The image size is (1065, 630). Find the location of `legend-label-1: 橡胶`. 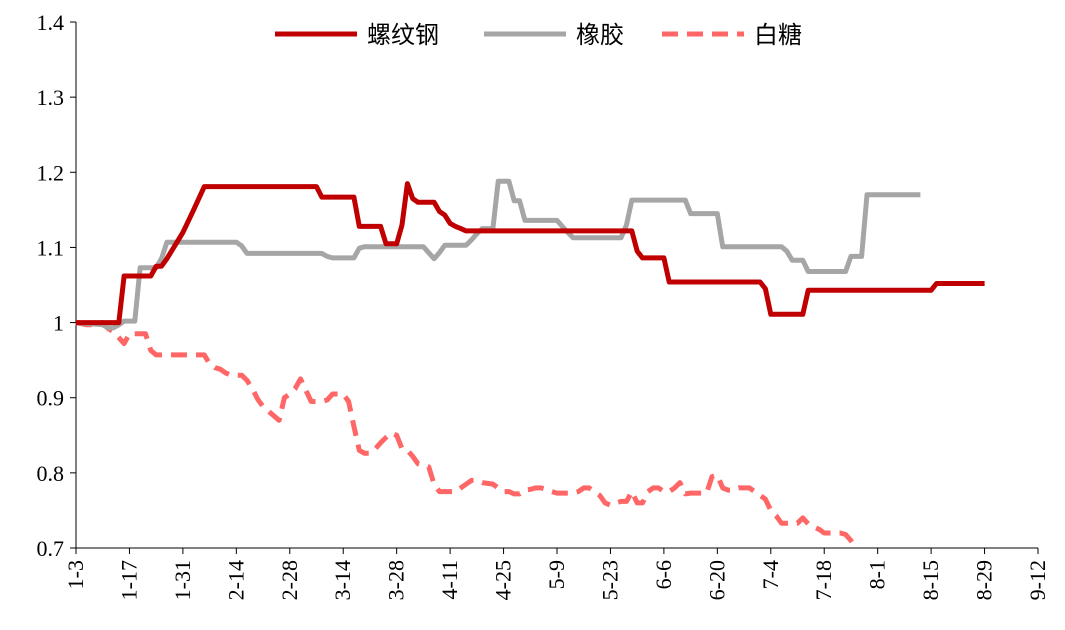

legend-label-1: 橡胶 is located at coordinates (600, 35).